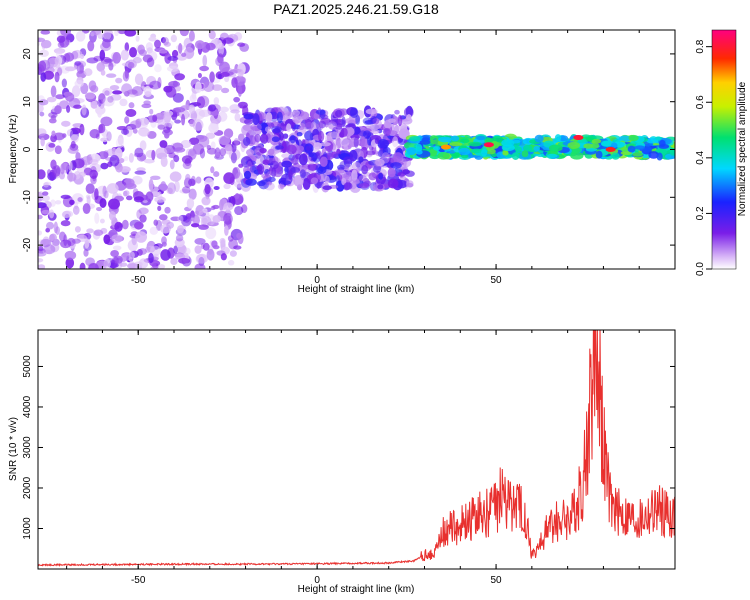  Describe the element at coordinates (703, 157) in the screenshot. I see `colorbar-ticks: 0.0 0.2 0.4 0.6 0.8` at that location.